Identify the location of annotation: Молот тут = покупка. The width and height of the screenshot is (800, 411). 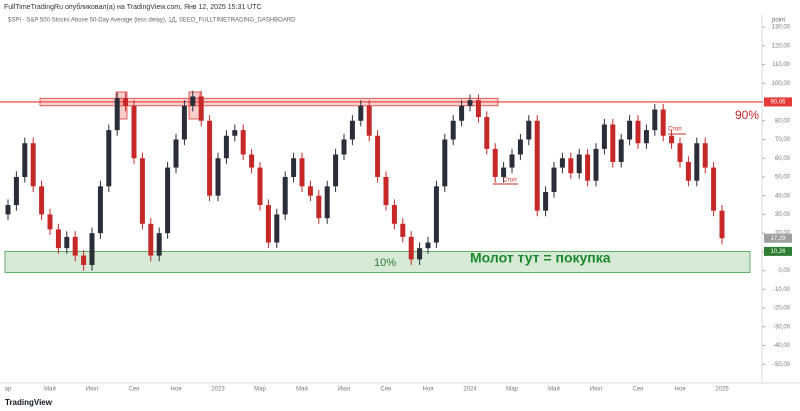
(540, 258).